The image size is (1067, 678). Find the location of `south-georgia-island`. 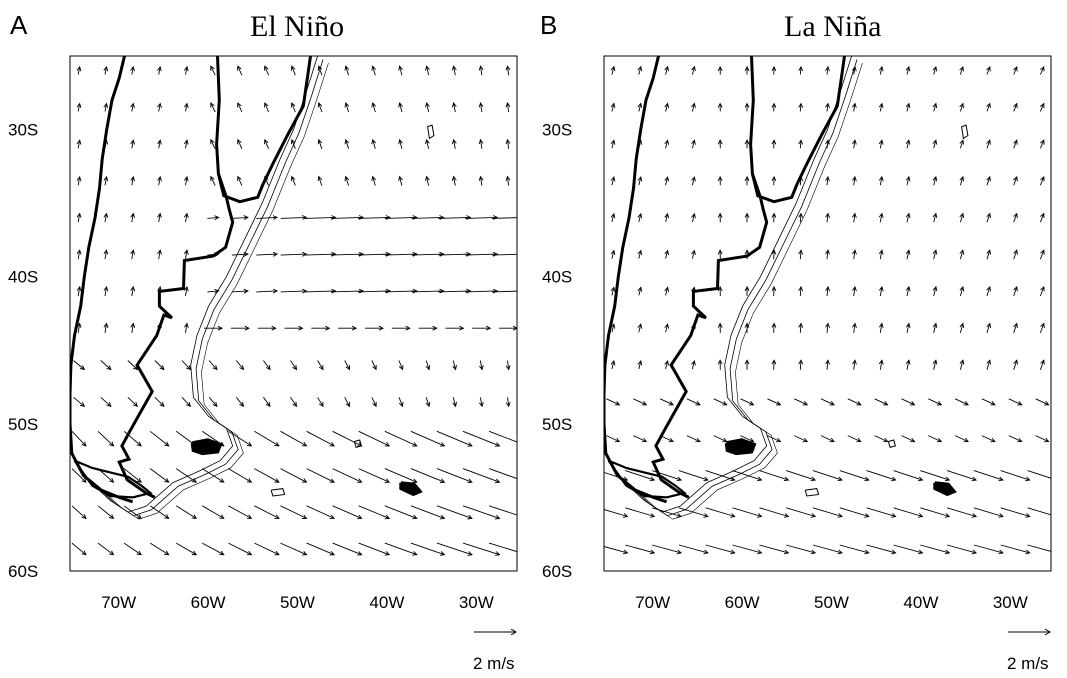

south-georgia-island is located at coordinates (945, 489).